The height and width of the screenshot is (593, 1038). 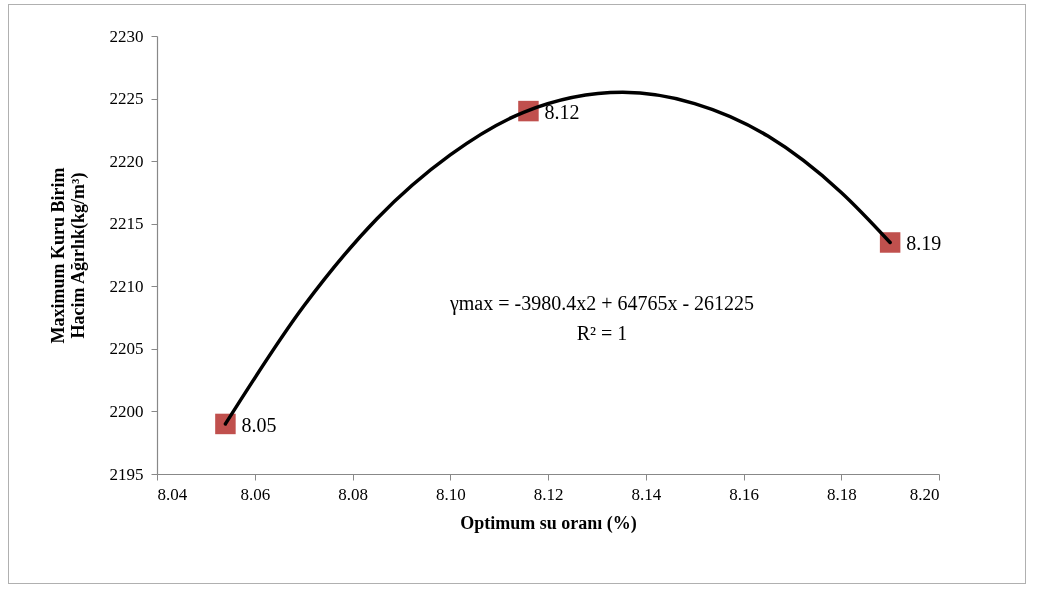 What do you see at coordinates (601, 303) in the screenshot?
I see `annotation: γmax = -3980.4x2 + 64765x - 261225` at bounding box center [601, 303].